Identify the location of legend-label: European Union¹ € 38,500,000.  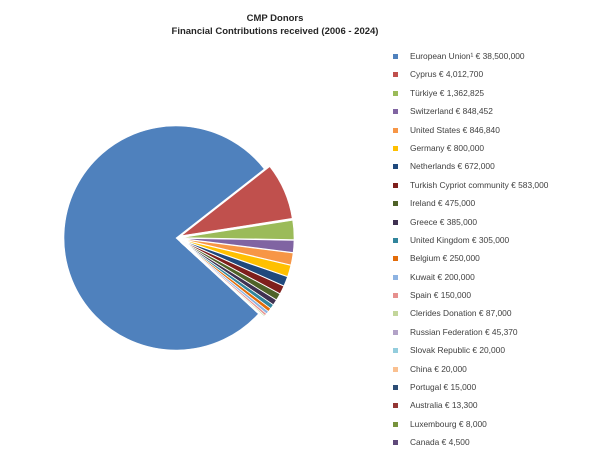
(467, 56).